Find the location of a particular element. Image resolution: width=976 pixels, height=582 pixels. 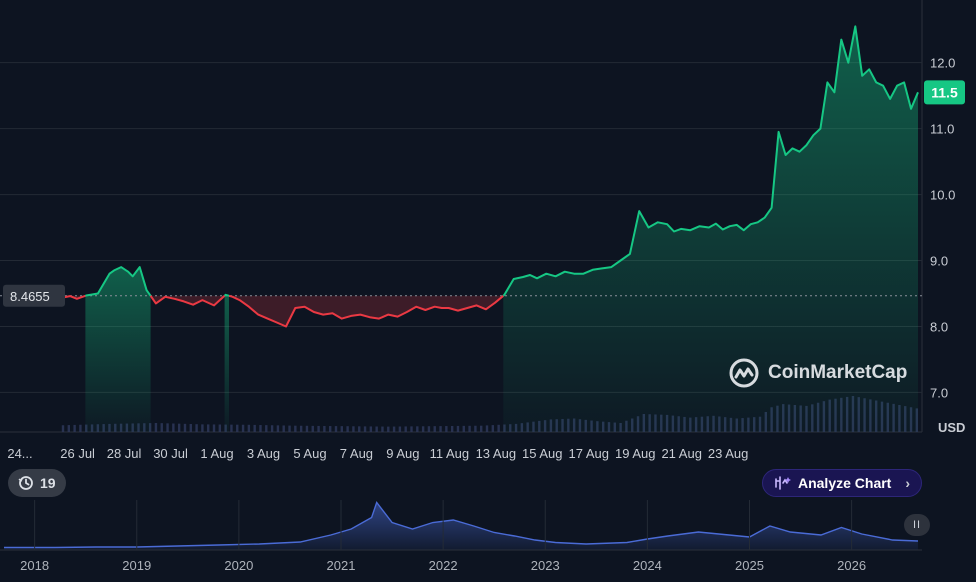

y-tick-label: 11.0 is located at coordinates (942, 129).